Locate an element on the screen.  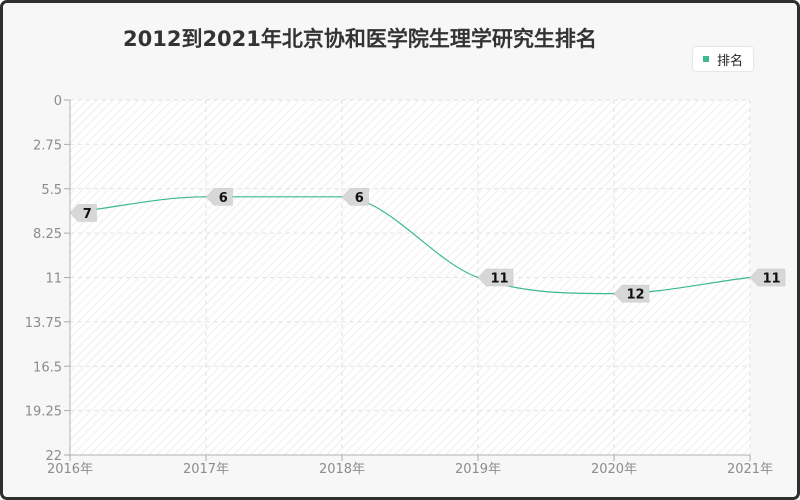
x-tick-label: 2018年 is located at coordinates (342, 469).